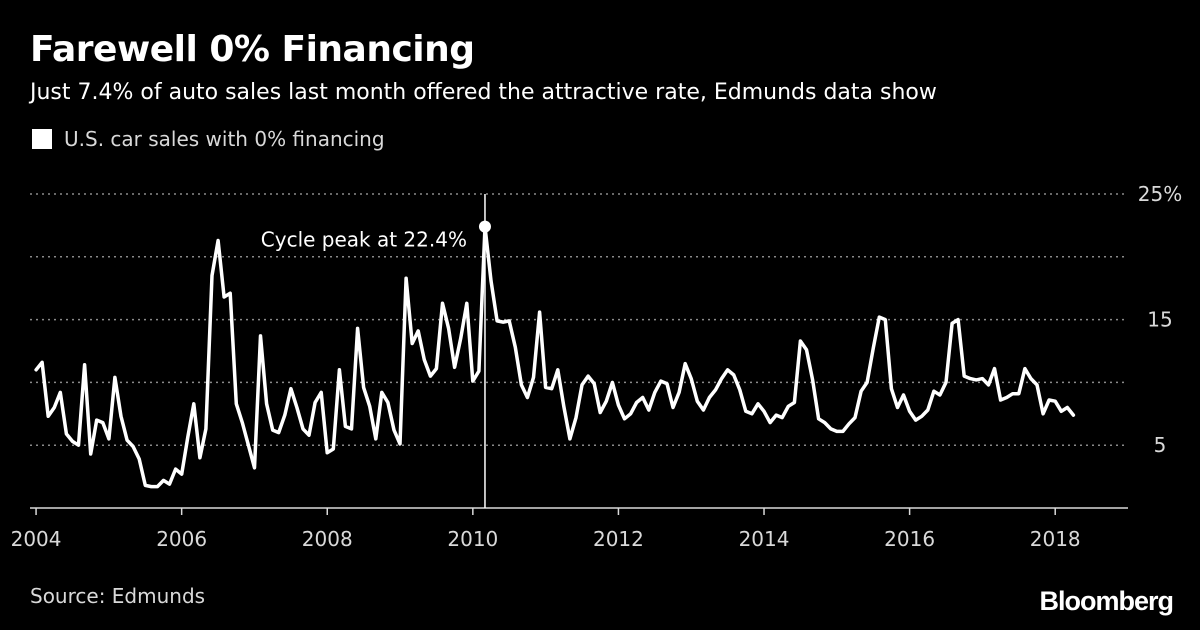  I want to click on annotation-point, so click(484, 226).